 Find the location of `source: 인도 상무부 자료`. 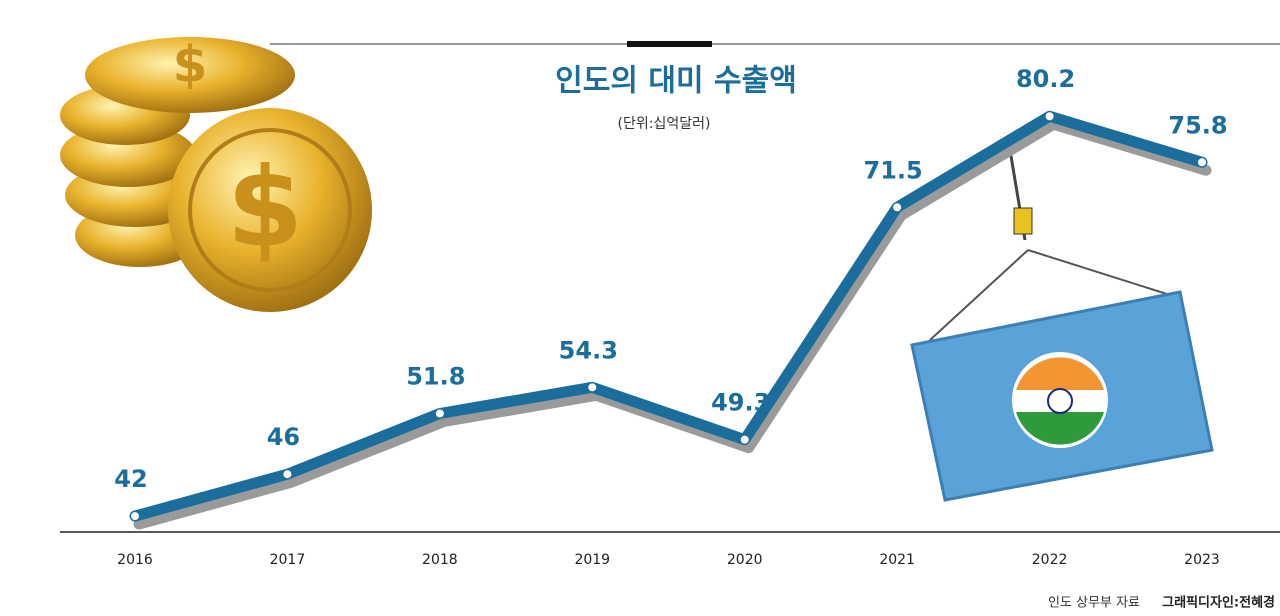

source: 인도 상무부 자료 is located at coordinates (1094, 603).